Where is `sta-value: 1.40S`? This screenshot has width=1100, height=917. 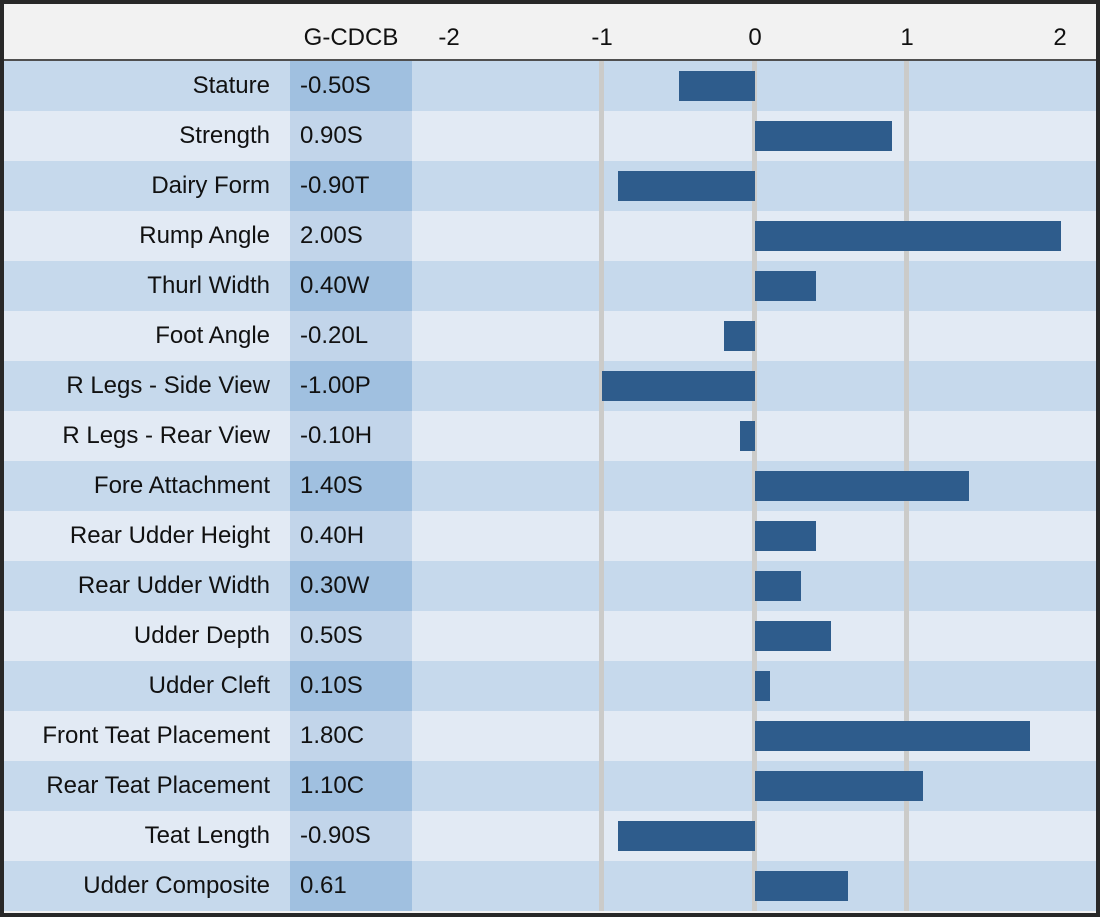 sta-value: 1.40S is located at coordinates (351, 486).